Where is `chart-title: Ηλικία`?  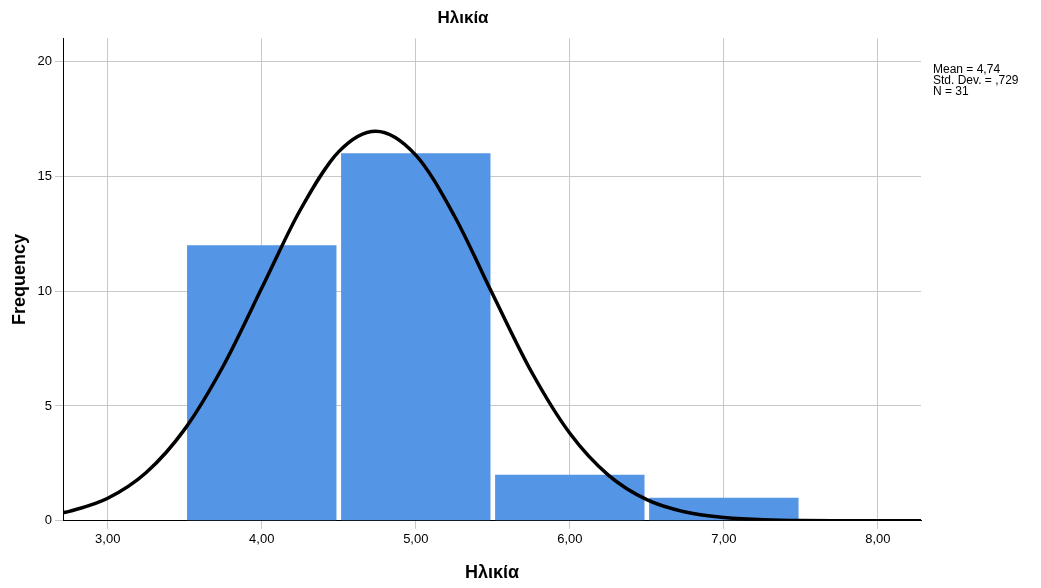 chart-title: Ηλικία is located at coordinates (463, 17).